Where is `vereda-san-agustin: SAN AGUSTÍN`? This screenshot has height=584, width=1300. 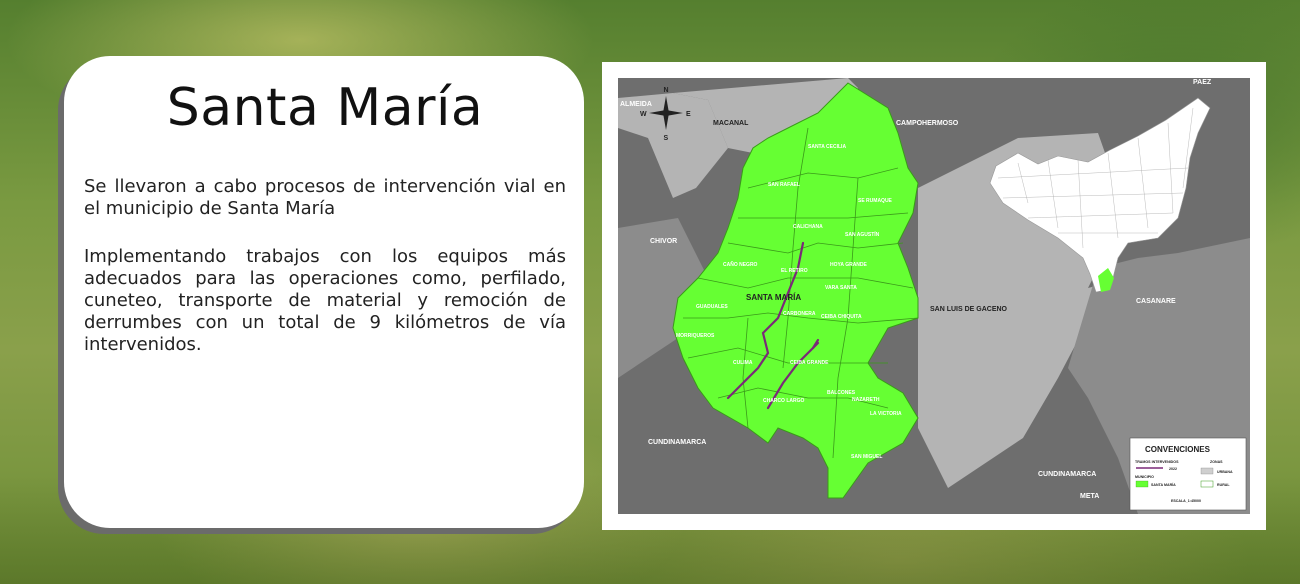
vereda-san-agustin: SAN AGUSTÍN is located at coordinates (862, 234).